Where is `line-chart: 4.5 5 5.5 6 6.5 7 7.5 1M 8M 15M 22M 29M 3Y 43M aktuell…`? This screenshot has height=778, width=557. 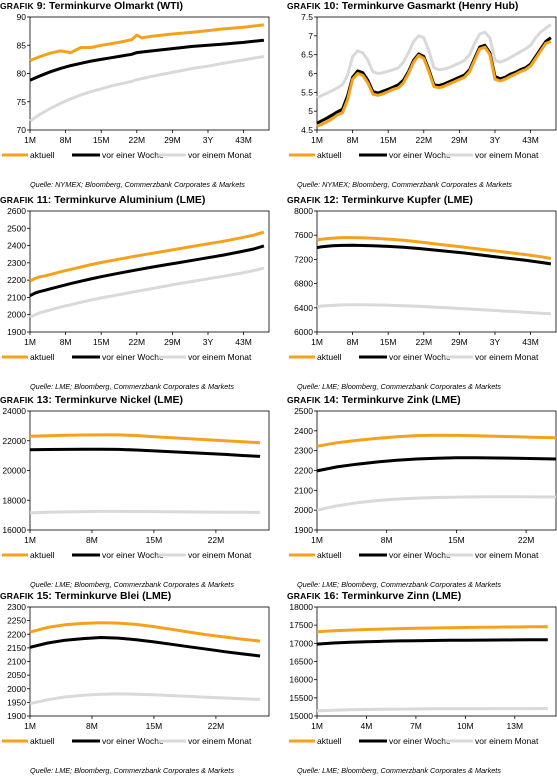
line-chart: 4.5 5 5.5 6 6.5 7 7.5 1M 8M 15M 22M 29M 3Y 43M aktuell… is located at coordinates (423, 86).